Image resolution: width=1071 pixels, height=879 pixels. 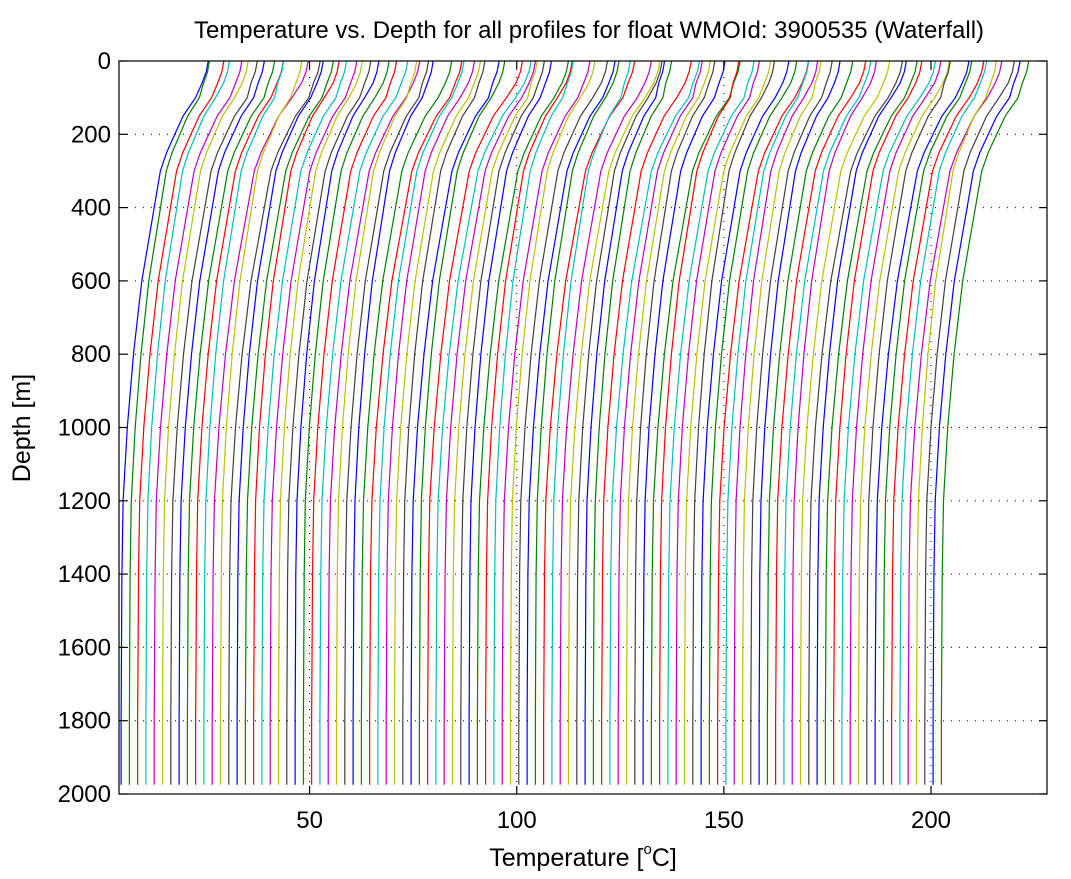 I want to click on y-tick-label: 1600, so click(x=84, y=647).